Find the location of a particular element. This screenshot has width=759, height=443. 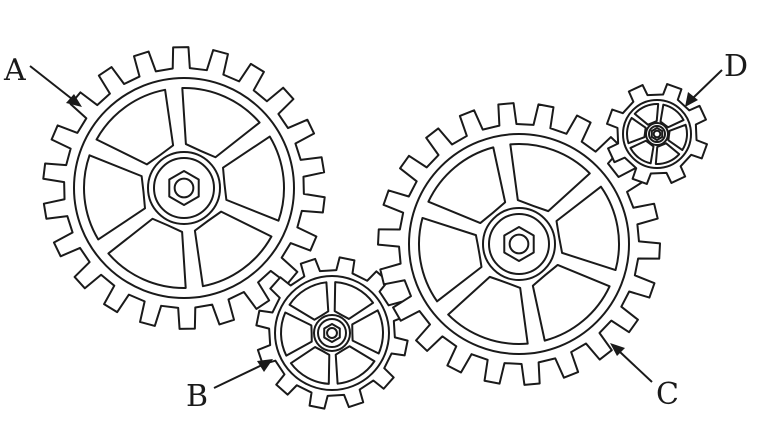

arrowhead-d is located at coordinates (691, 99).